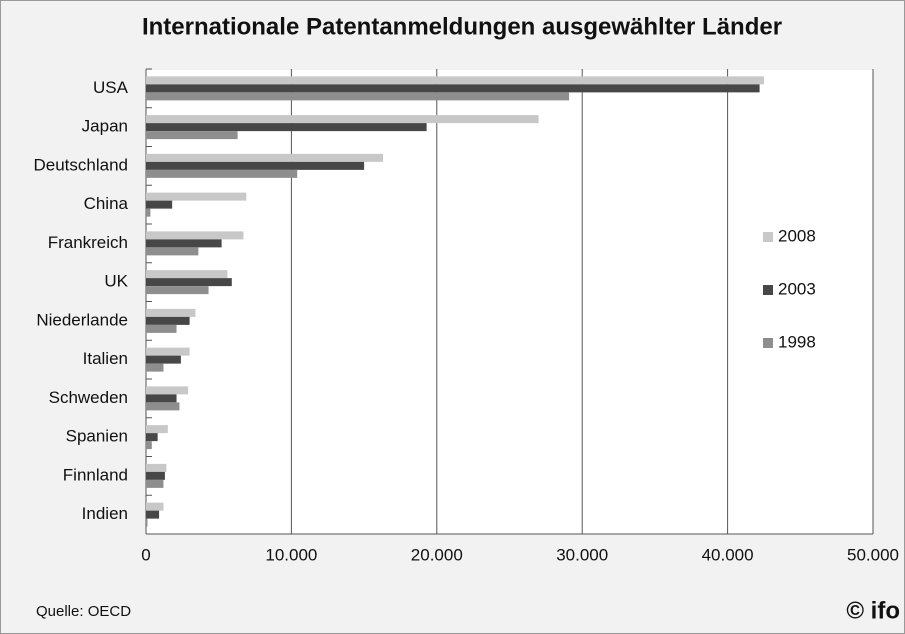 This screenshot has height=634, width=905. What do you see at coordinates (797, 288) in the screenshot?
I see `legend-label: 2003` at bounding box center [797, 288].